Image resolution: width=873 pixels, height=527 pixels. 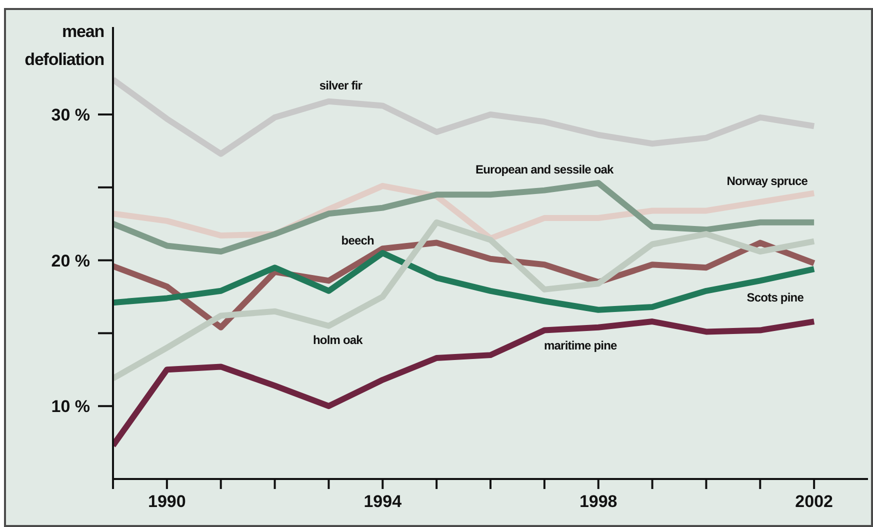 I want to click on x-tick-label: 2002, so click(x=814, y=502).